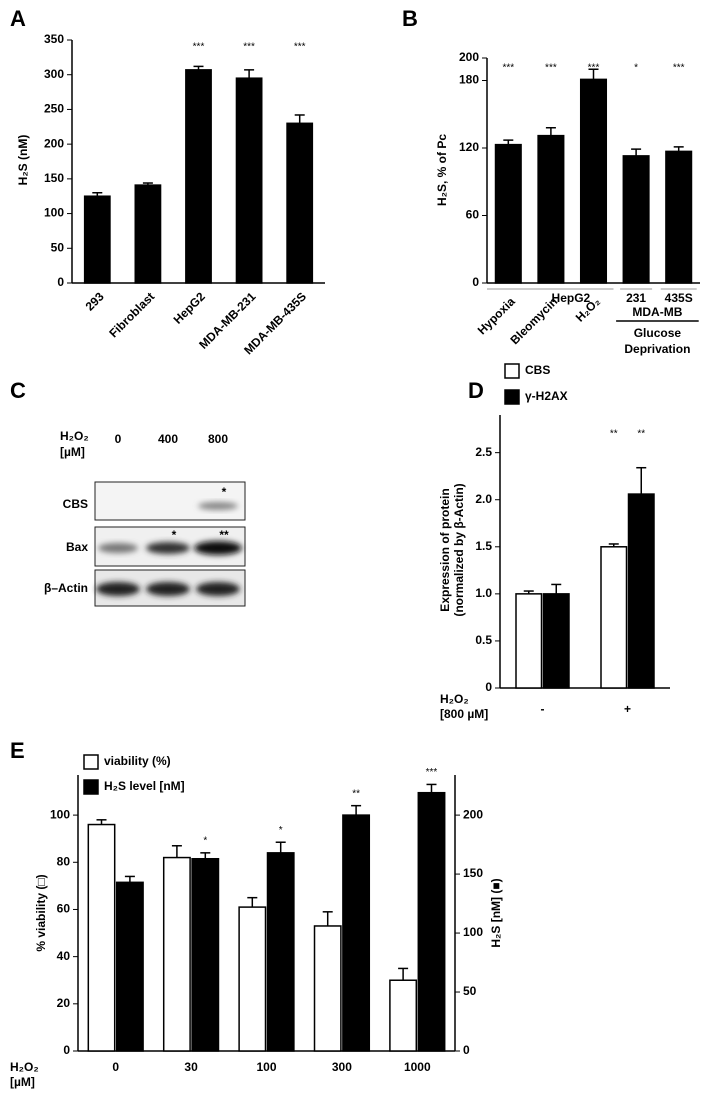  Describe the element at coordinates (95, 301) in the screenshot. I see `x-tick-label: 293` at that location.